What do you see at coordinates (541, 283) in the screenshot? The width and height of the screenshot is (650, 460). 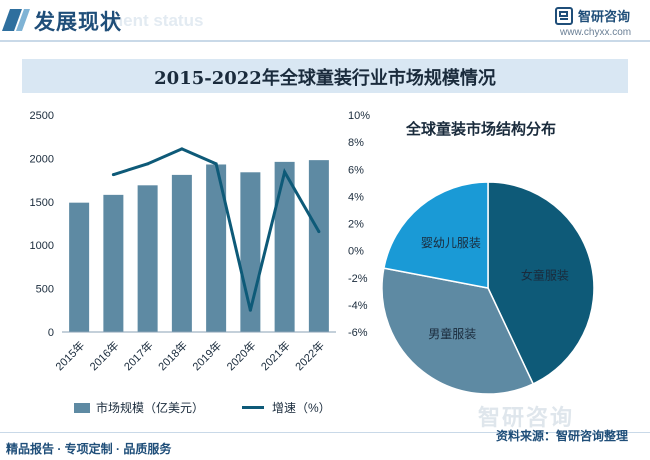 I see `pie-slice-女童服装` at bounding box center [541, 283].